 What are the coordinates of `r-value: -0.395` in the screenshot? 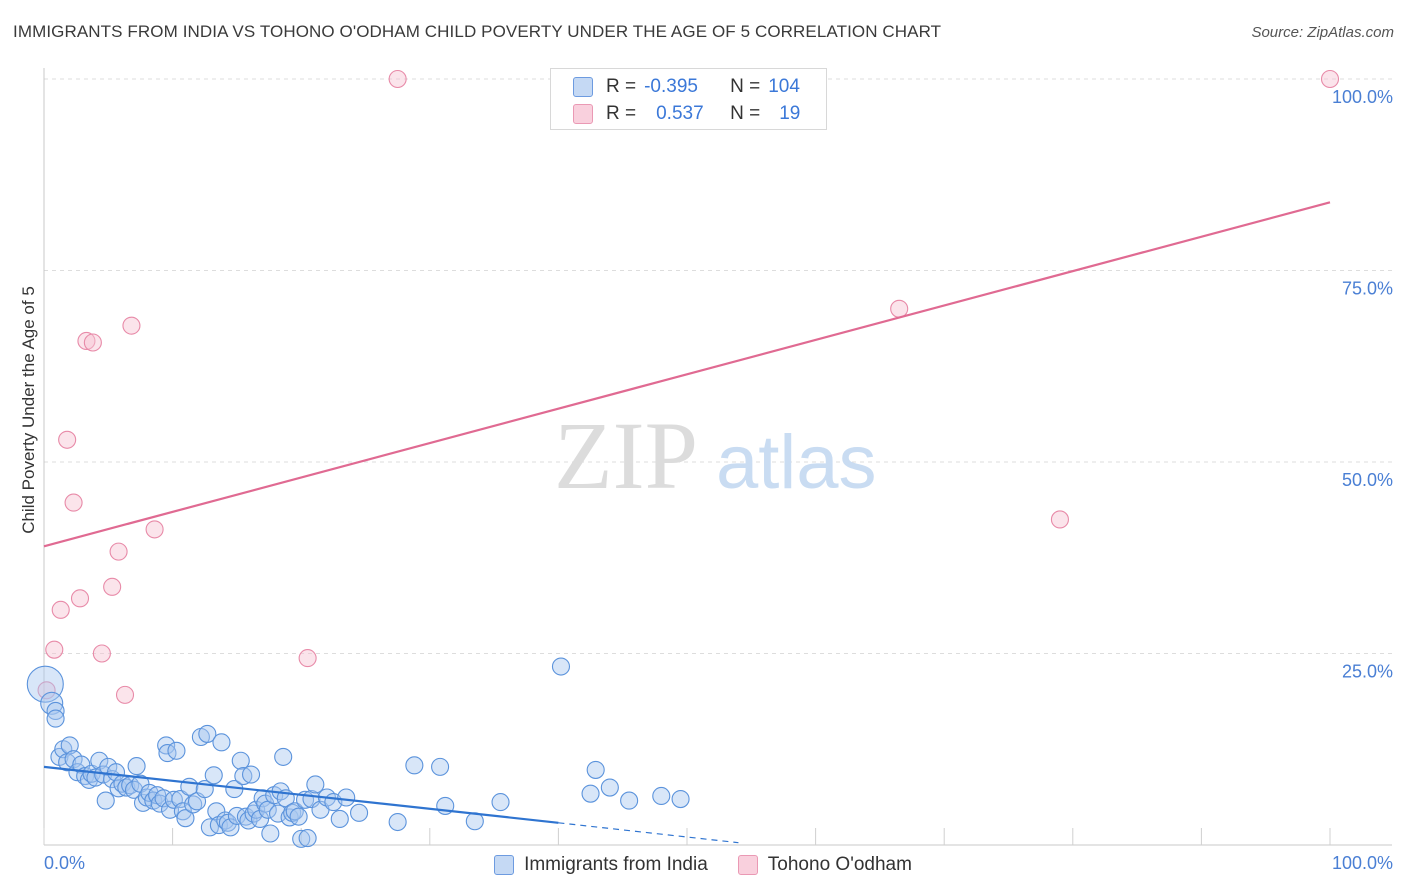 It's located at (671, 86).